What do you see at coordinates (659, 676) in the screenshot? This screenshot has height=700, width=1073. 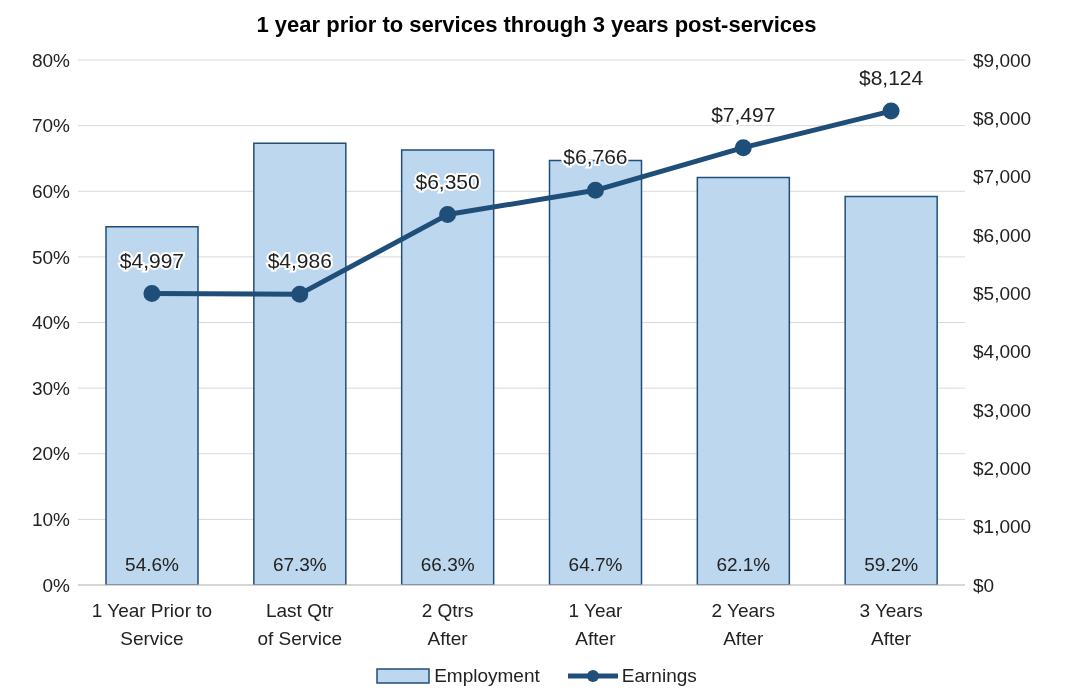 I see `legend-label: Earnings` at bounding box center [659, 676].